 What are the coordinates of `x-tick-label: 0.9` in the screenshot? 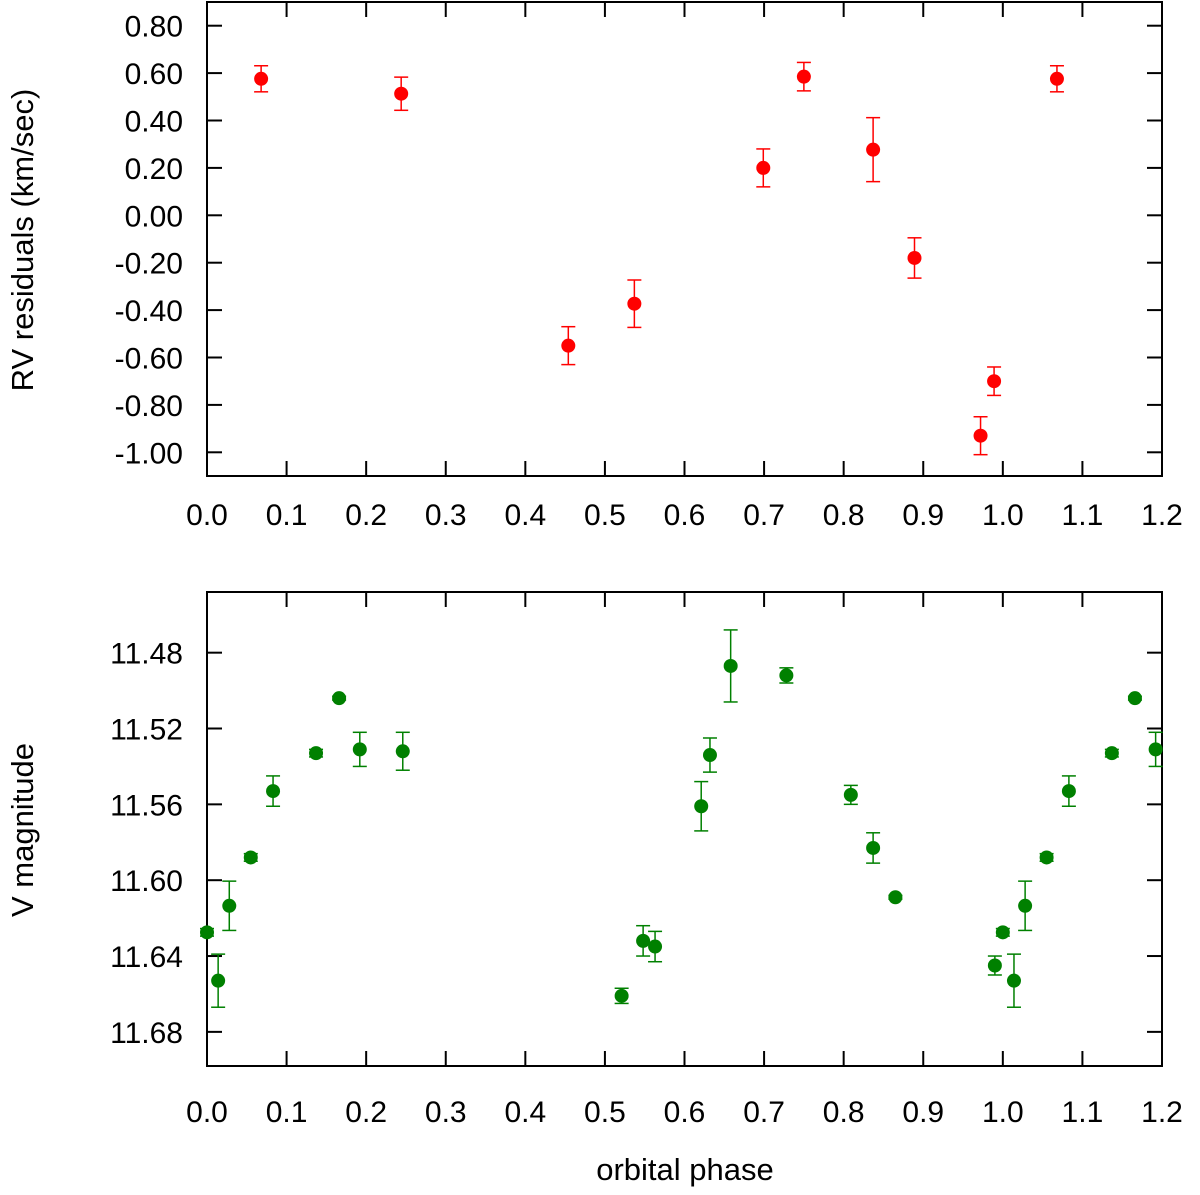 It's located at (923, 1112).